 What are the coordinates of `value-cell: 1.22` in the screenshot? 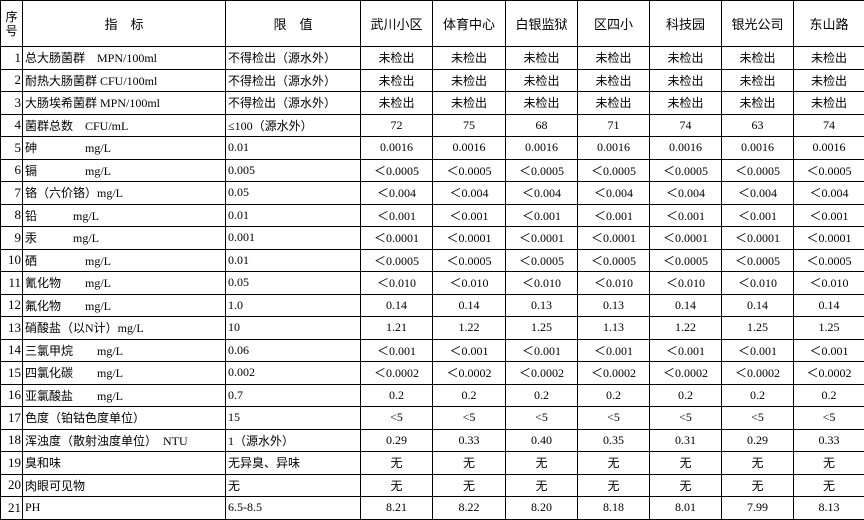 It's located at (686, 328).